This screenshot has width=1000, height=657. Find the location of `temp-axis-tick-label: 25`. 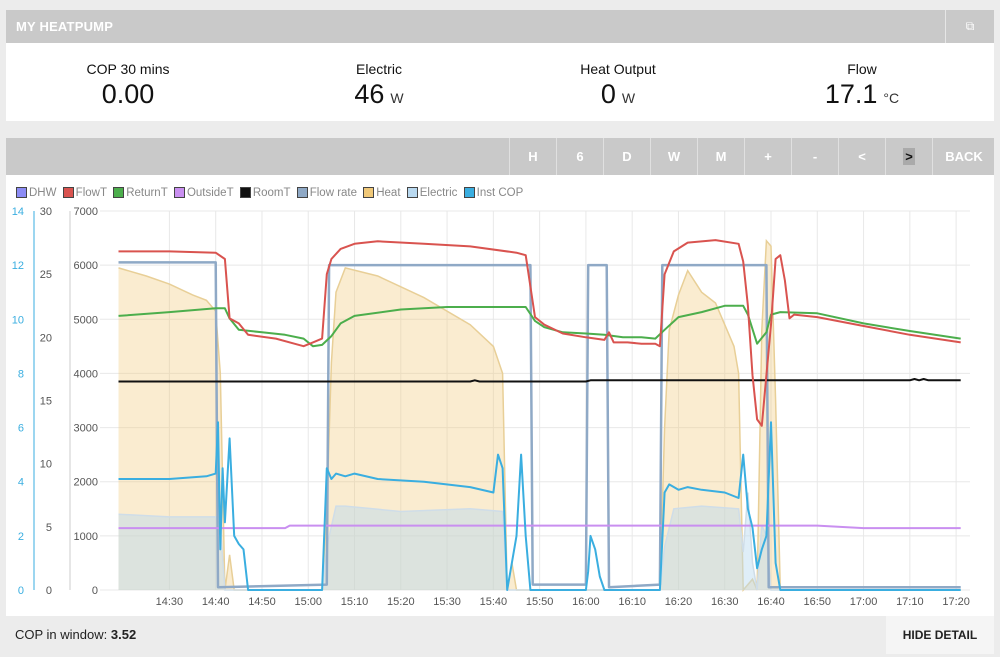

temp-axis-tick-label: 25 is located at coordinates (46, 275).